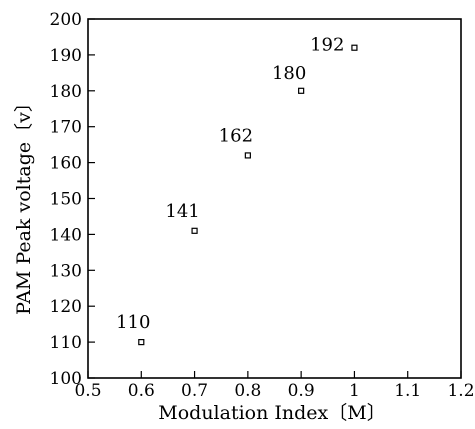 This screenshot has width=475, height=429. I want to click on data-label: 162, so click(236, 135).